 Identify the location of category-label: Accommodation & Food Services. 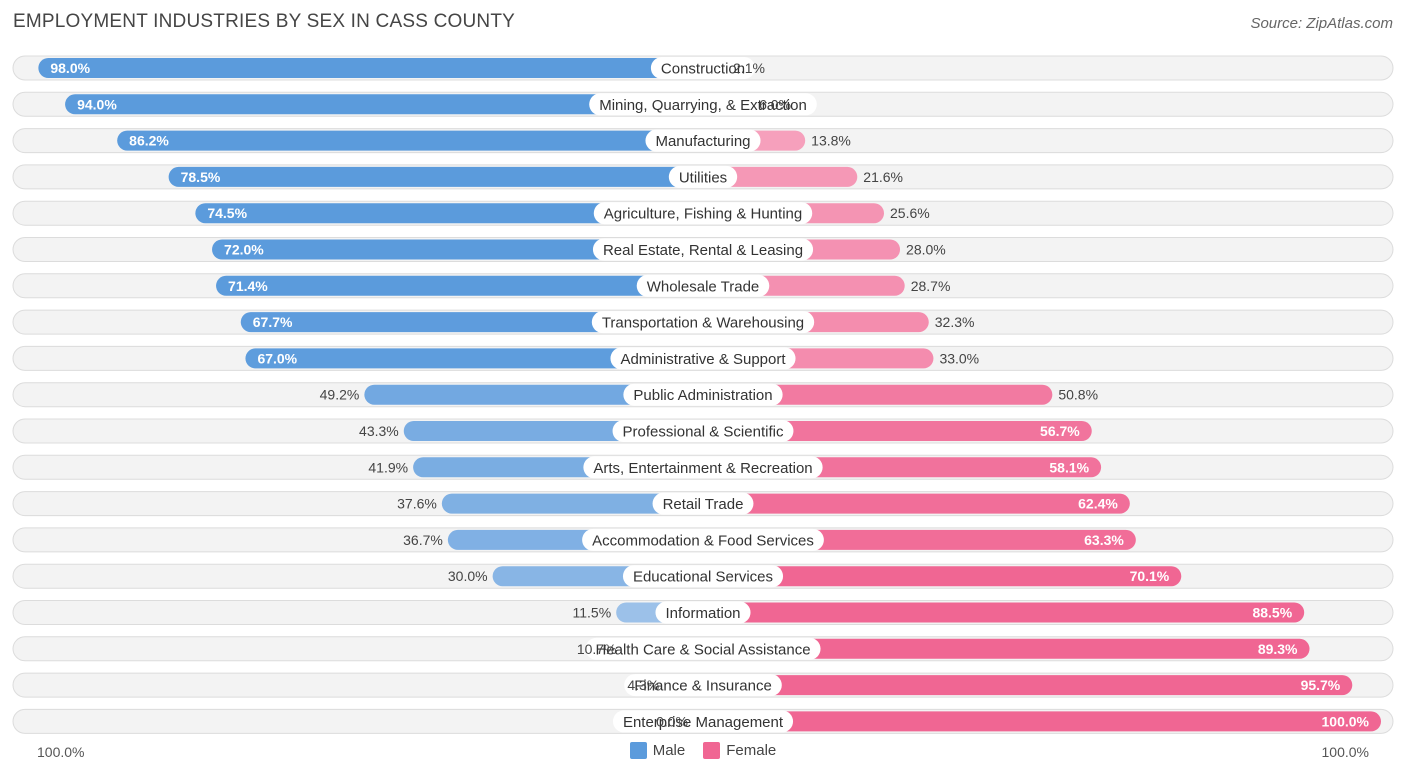
(703, 540).